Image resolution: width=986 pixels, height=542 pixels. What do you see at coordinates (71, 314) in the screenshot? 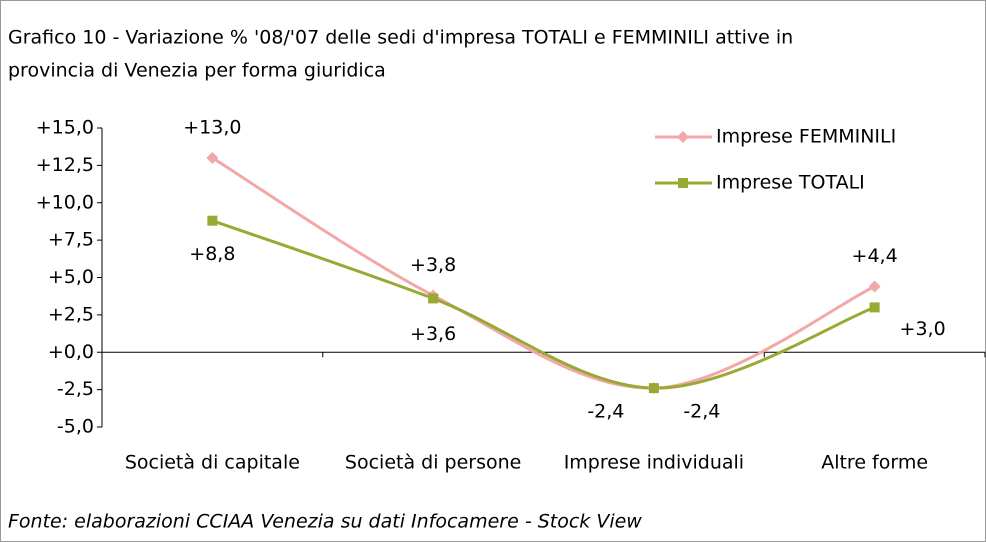
I see `y-tick-label: +2,5` at bounding box center [71, 314].